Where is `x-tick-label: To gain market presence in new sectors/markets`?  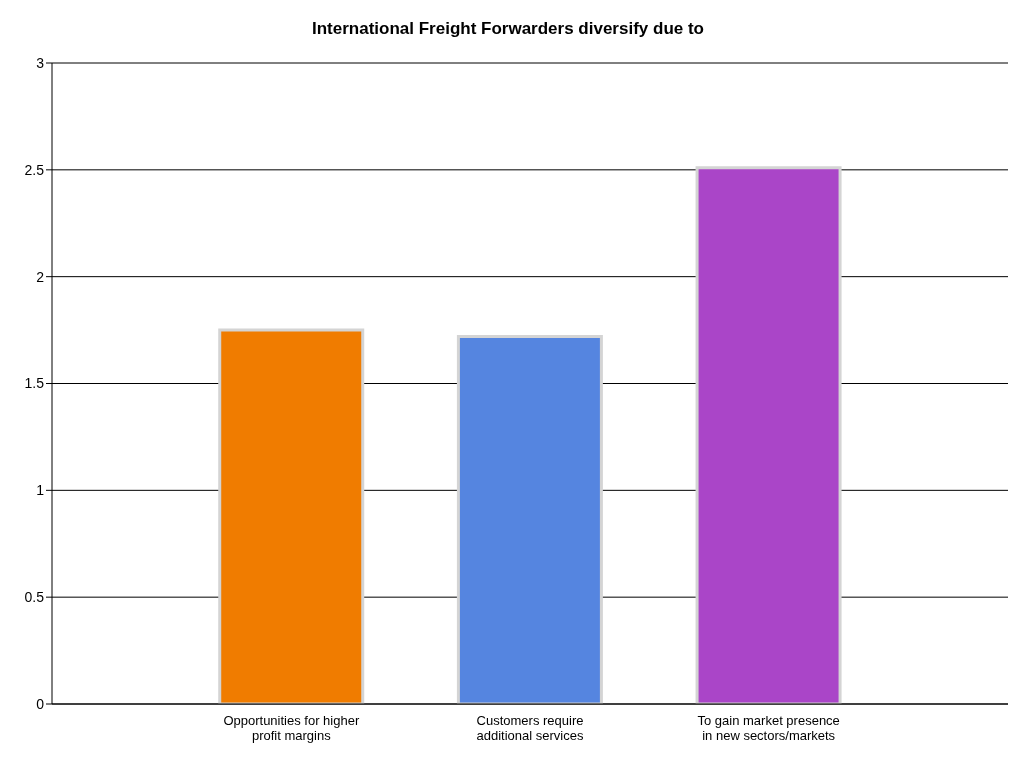 x-tick-label: To gain market presence in new sectors/markets is located at coordinates (768, 728).